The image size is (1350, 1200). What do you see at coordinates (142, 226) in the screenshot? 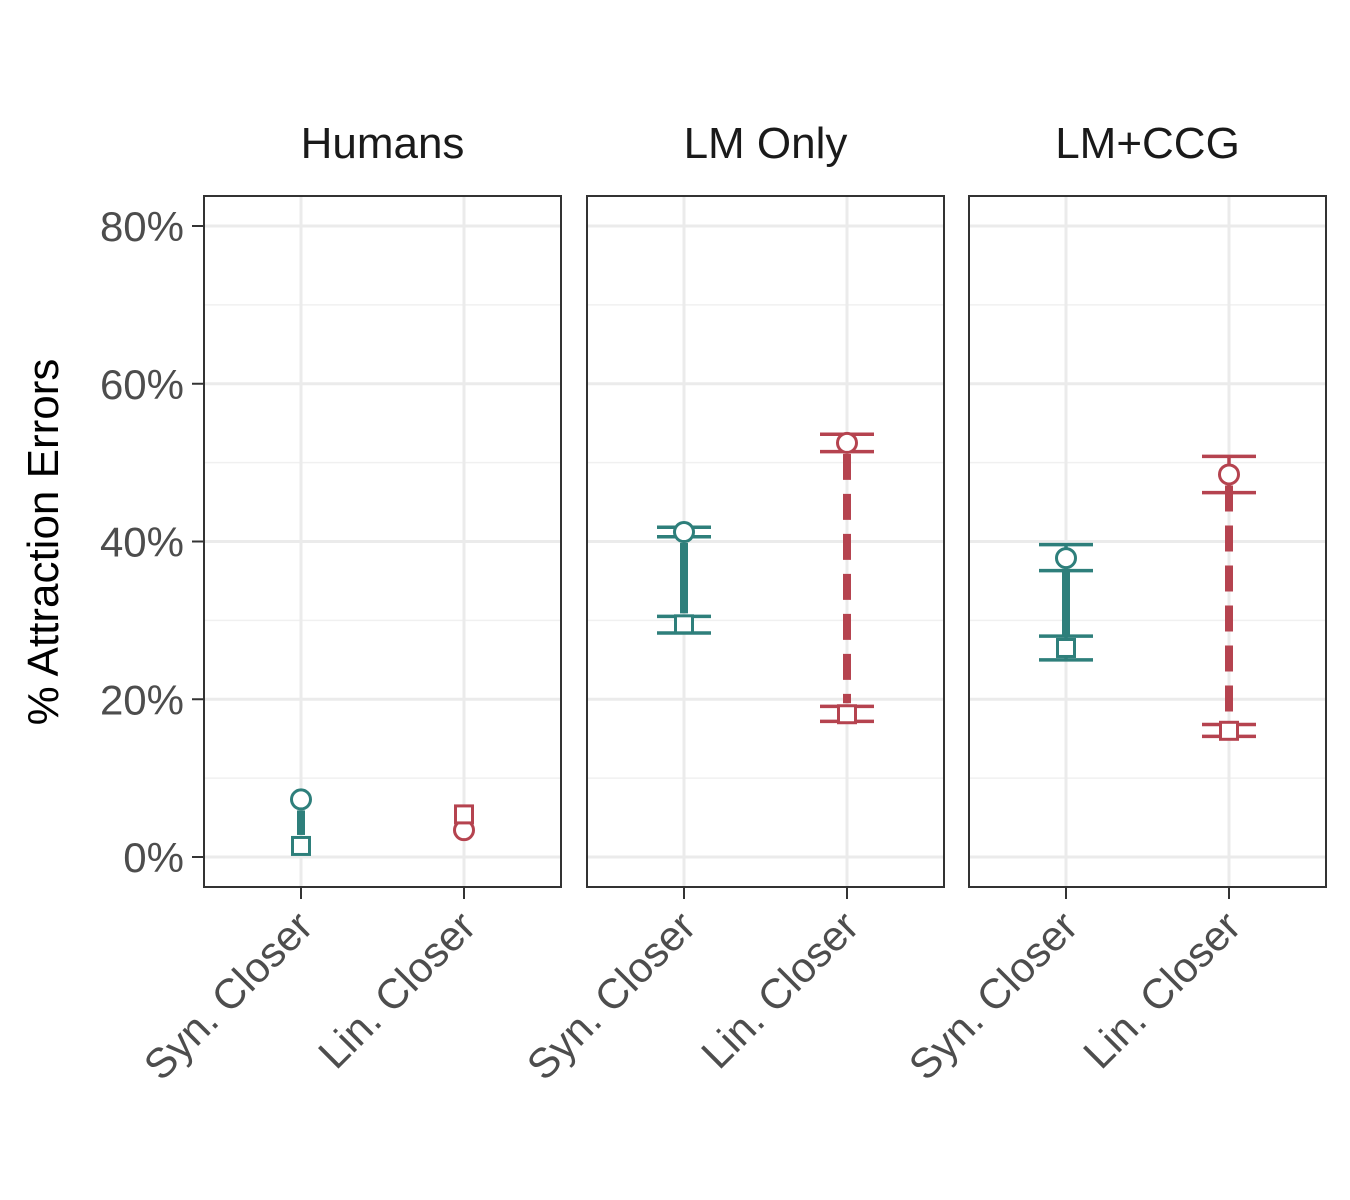
I see `y-tick-label: 80%` at bounding box center [142, 226].